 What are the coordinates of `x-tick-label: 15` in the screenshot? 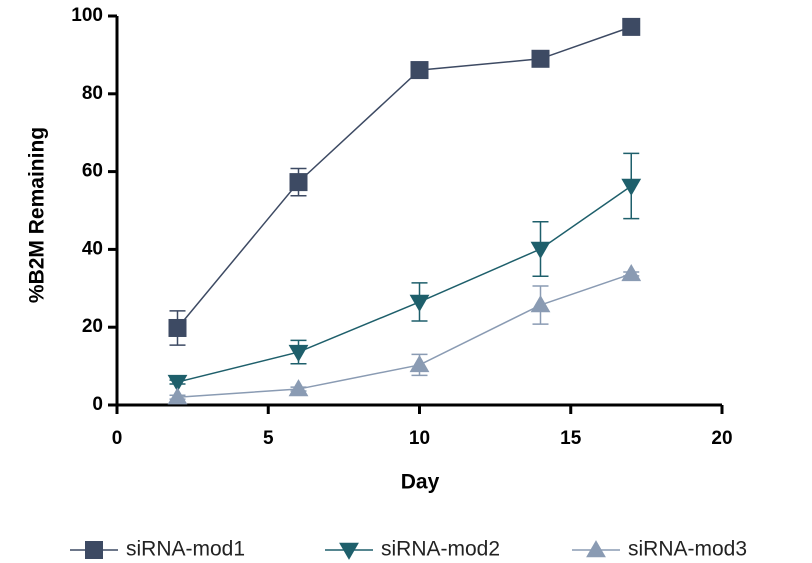 It's located at (571, 438).